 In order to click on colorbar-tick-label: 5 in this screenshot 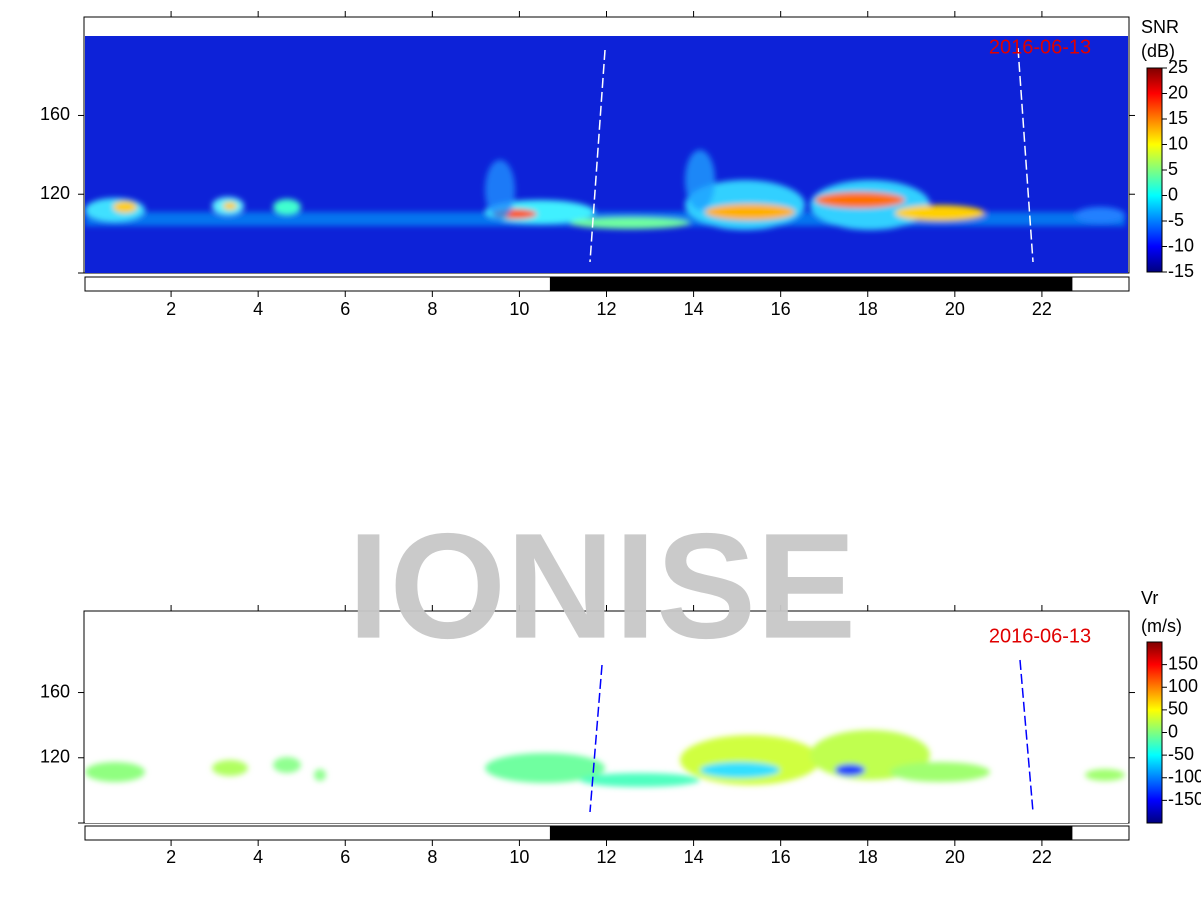, I will do `click(1173, 169)`.